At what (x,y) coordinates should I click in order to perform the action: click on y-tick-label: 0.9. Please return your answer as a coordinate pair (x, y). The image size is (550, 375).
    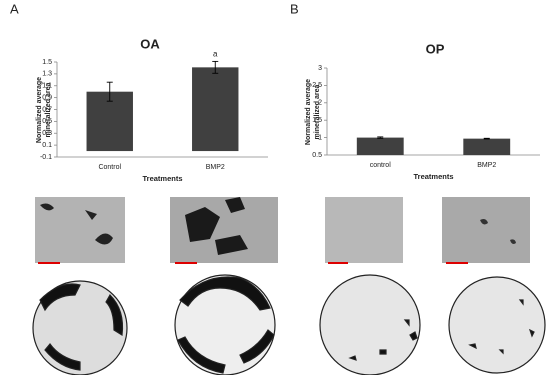
    Looking at the image, I should click on (47, 97).